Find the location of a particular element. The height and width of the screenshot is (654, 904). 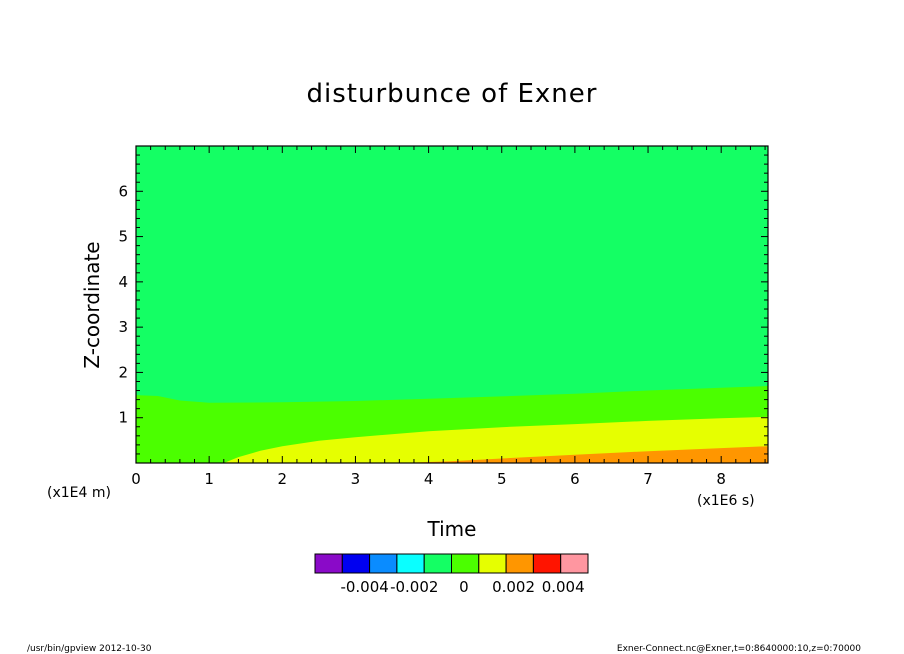

x-axis-label: Time is located at coordinates (452, 529).